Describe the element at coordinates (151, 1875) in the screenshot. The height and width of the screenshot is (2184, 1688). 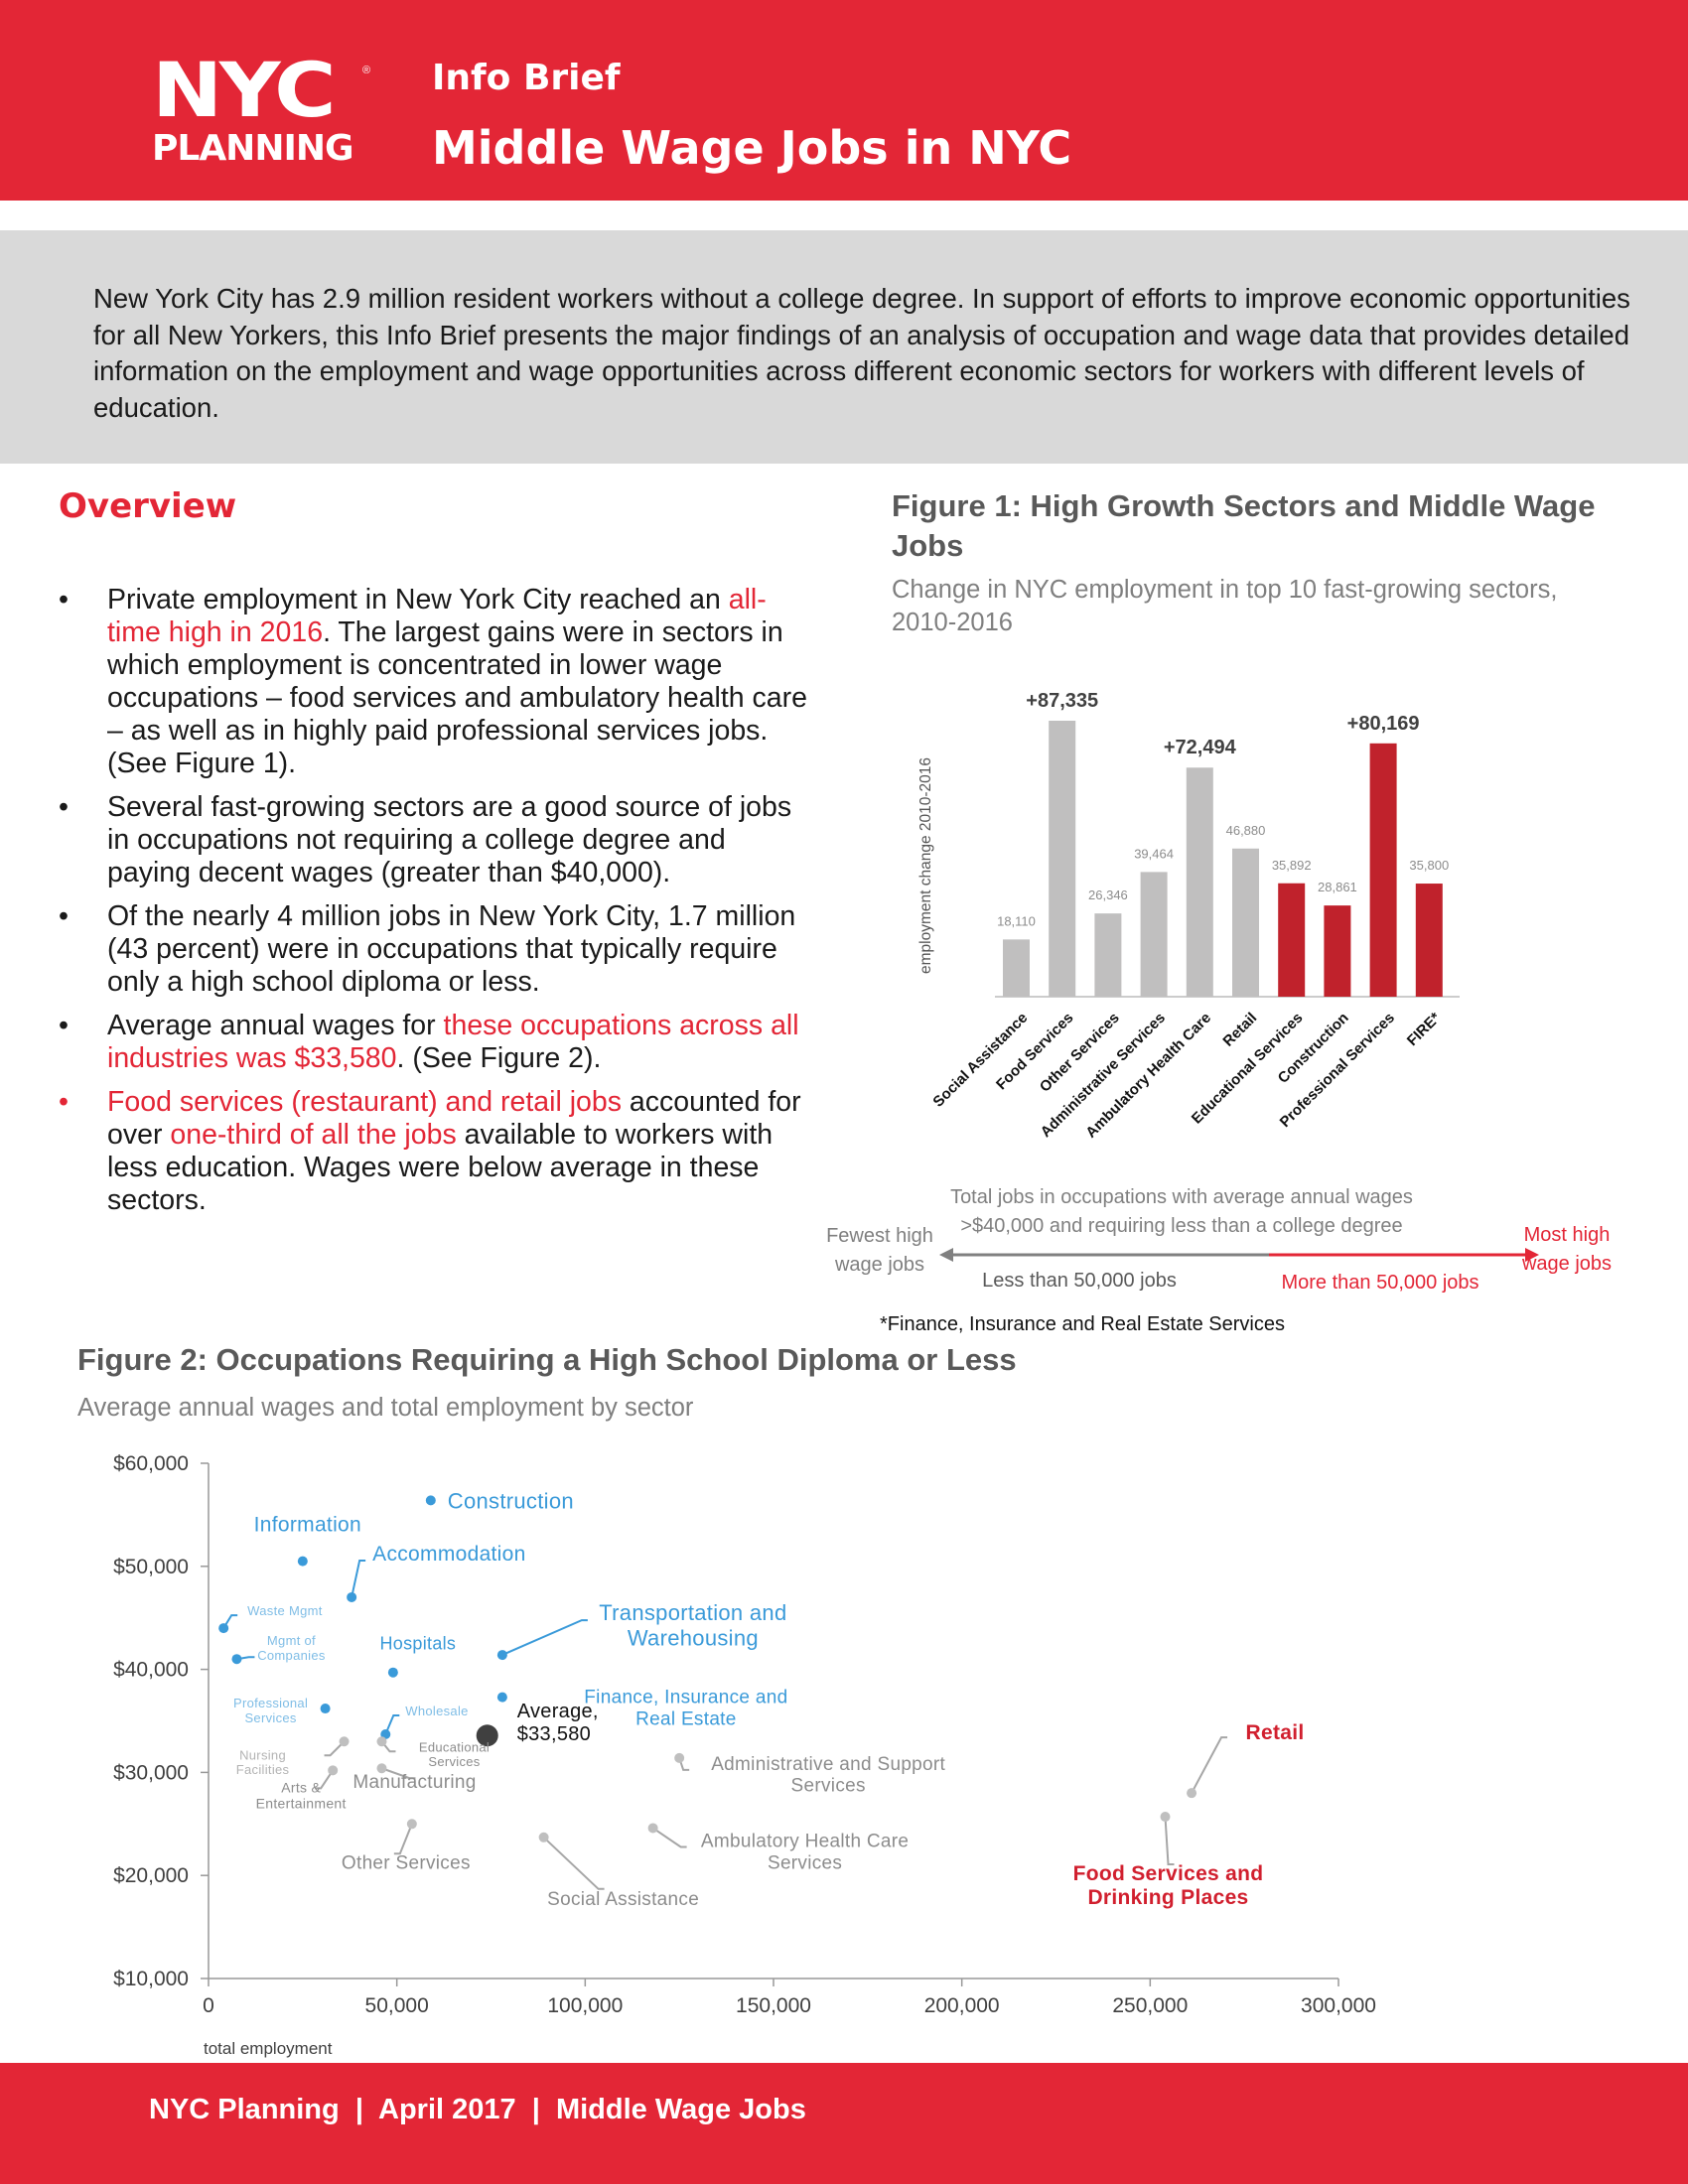
I see `y-tick-label: $20,000` at that location.